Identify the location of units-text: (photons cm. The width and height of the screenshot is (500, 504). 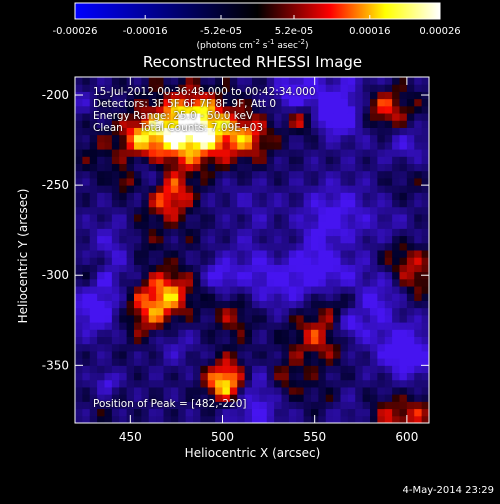
(224, 46).